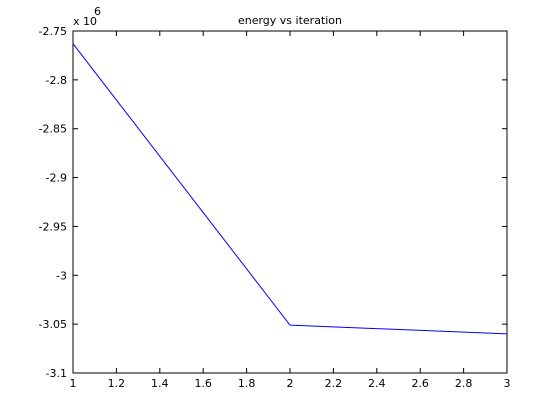 This screenshot has width=560, height=419. I want to click on y-tick-label: -2.9, so click(56, 178).